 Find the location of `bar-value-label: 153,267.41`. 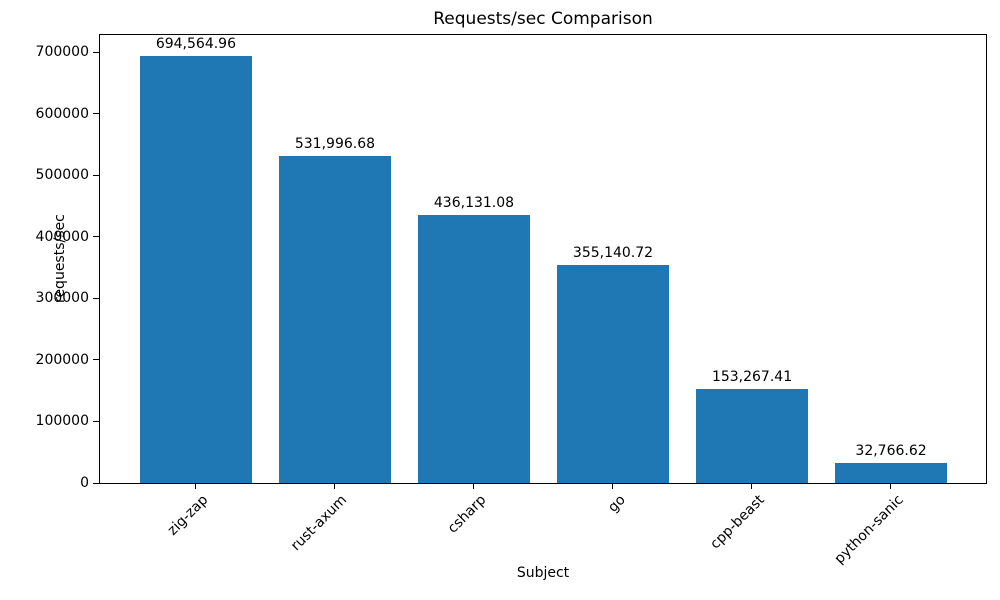

bar-value-label: 153,267.41 is located at coordinates (752, 376).